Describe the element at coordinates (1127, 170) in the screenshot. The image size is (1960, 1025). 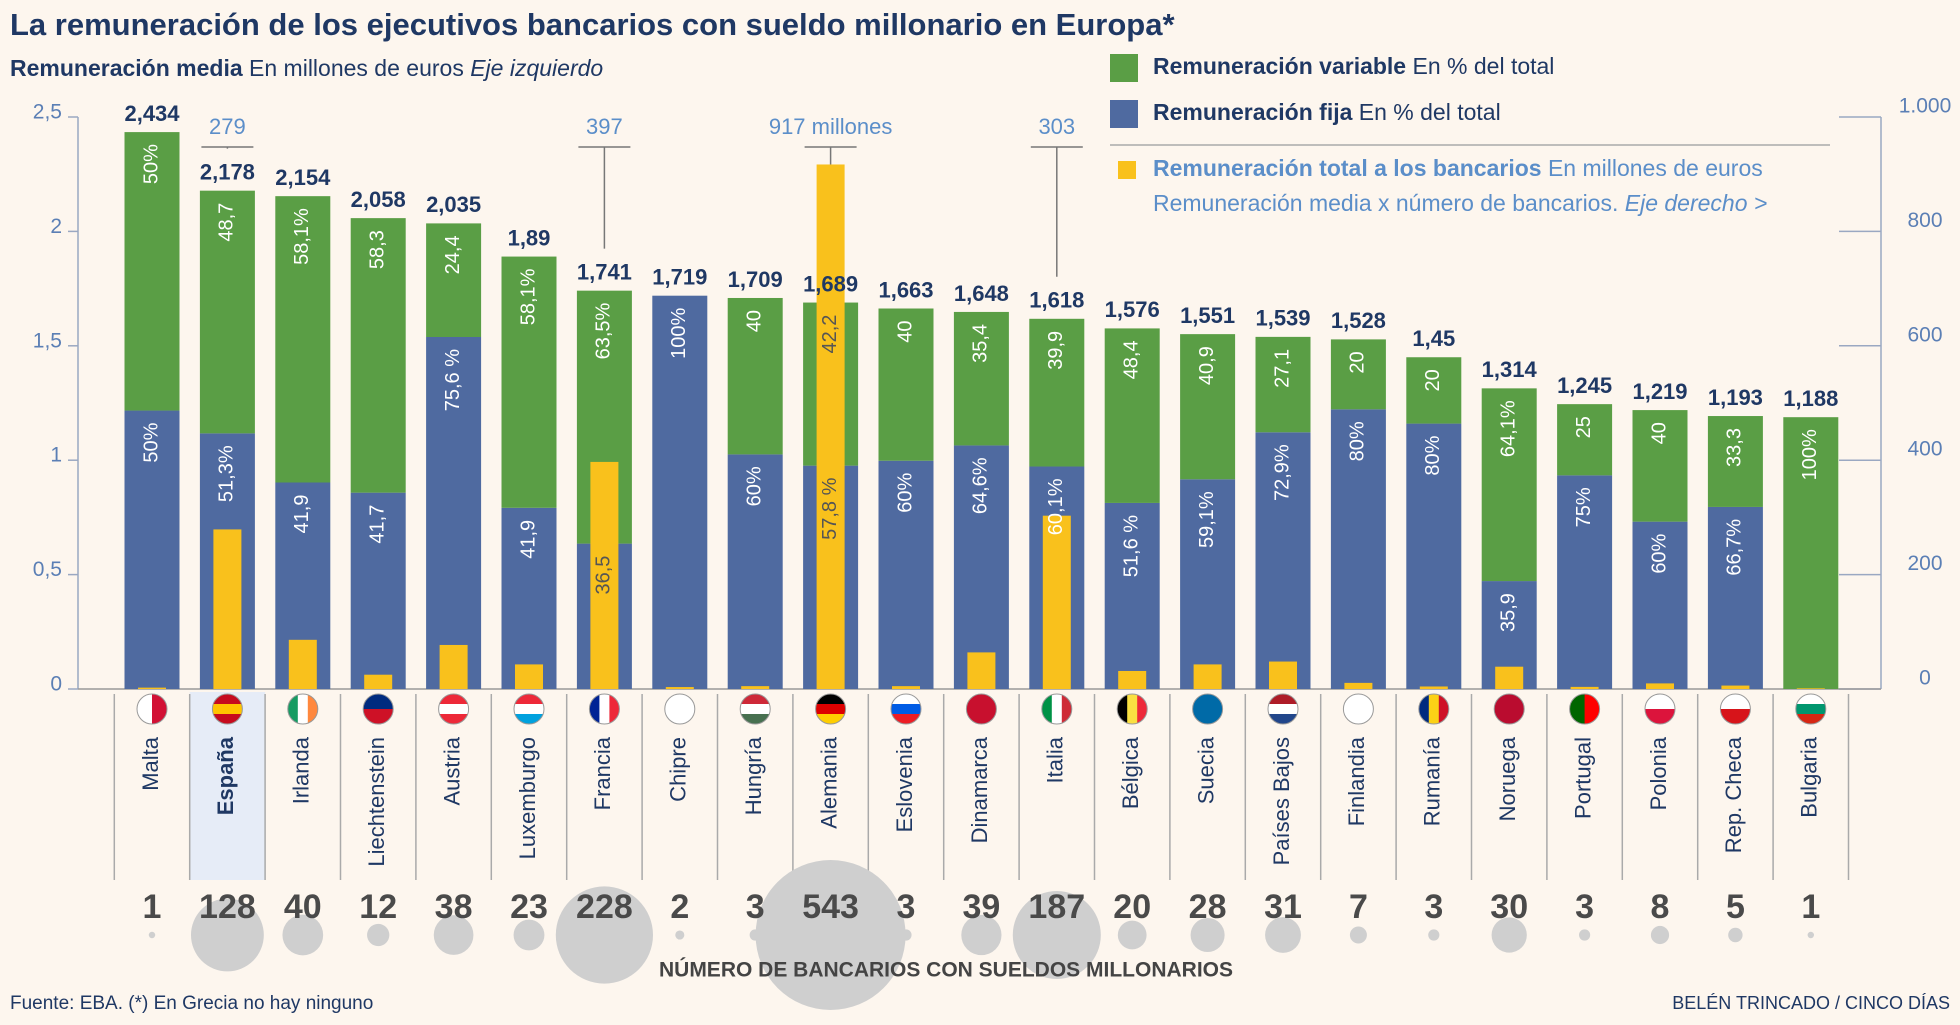
I see `legend-swatch` at that location.